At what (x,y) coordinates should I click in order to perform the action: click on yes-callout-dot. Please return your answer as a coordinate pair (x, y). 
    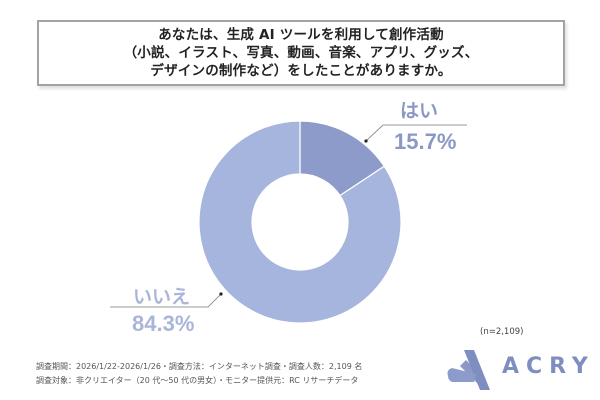
    Looking at the image, I should click on (366, 141).